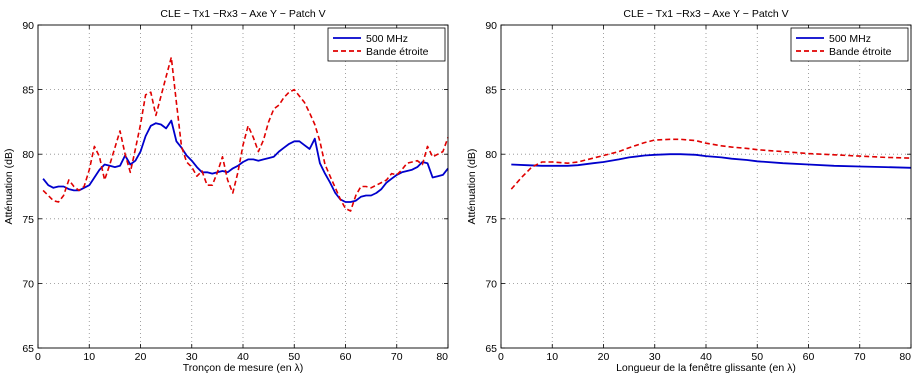  Describe the element at coordinates (243, 368) in the screenshot. I see `x-axis-label: Tronçon de mesure (en λ)` at that location.